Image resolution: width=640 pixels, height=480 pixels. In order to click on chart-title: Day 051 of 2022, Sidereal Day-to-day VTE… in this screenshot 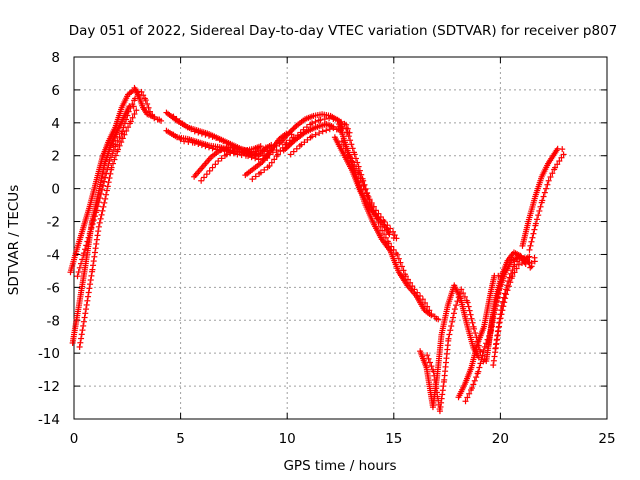, I will do `click(343, 31)`.